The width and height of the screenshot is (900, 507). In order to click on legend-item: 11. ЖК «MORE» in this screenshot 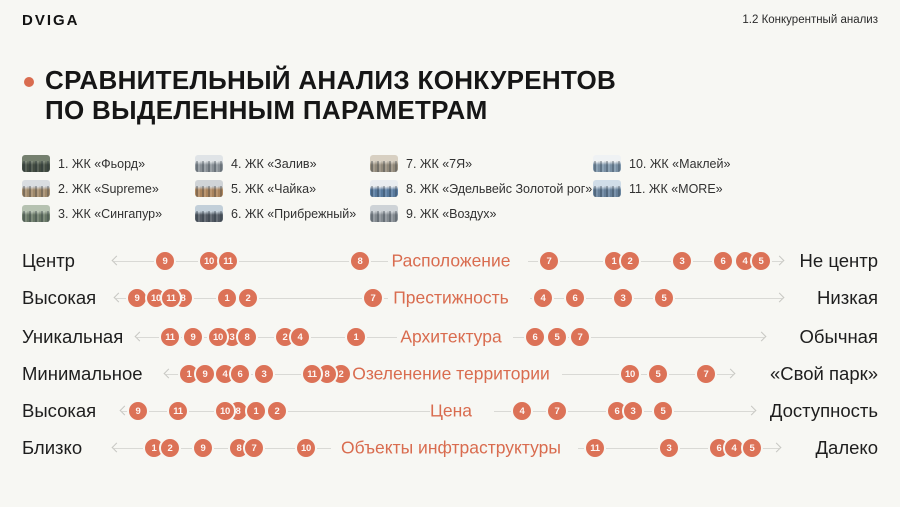, I will do `click(661, 188)`.